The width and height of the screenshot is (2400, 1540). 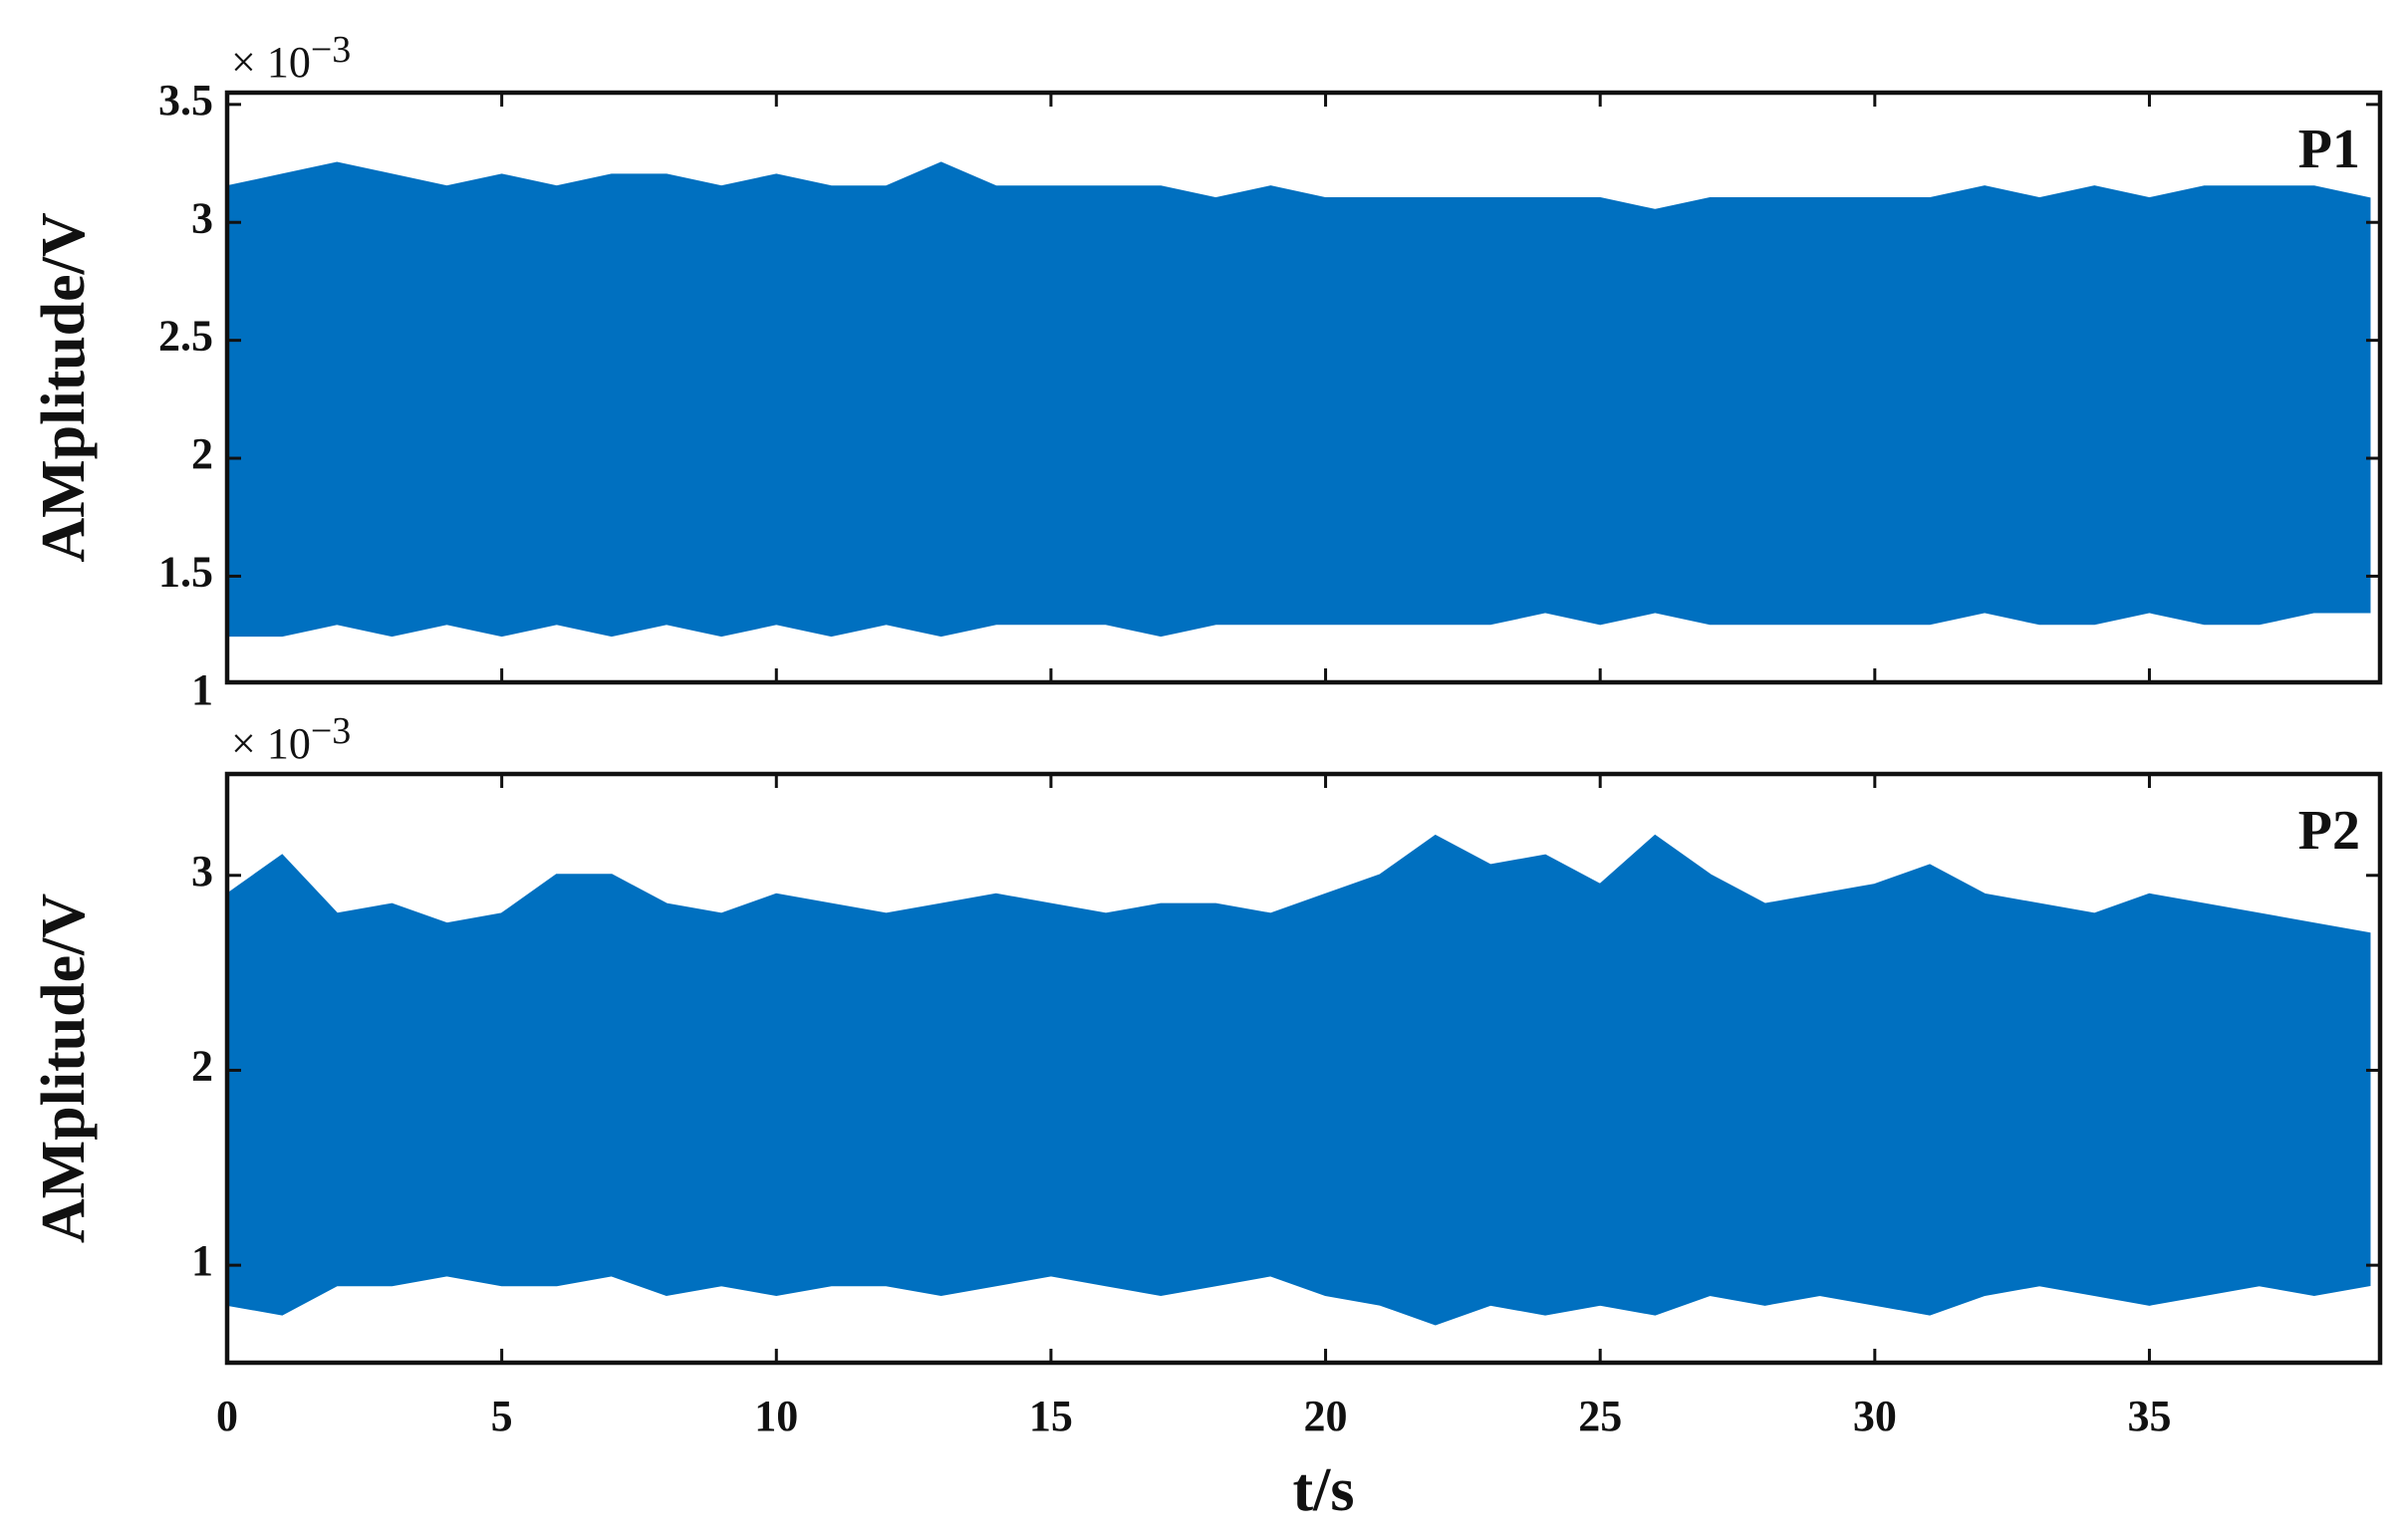 What do you see at coordinates (1326, 1416) in the screenshot?
I see `x-tick-label: 20` at bounding box center [1326, 1416].